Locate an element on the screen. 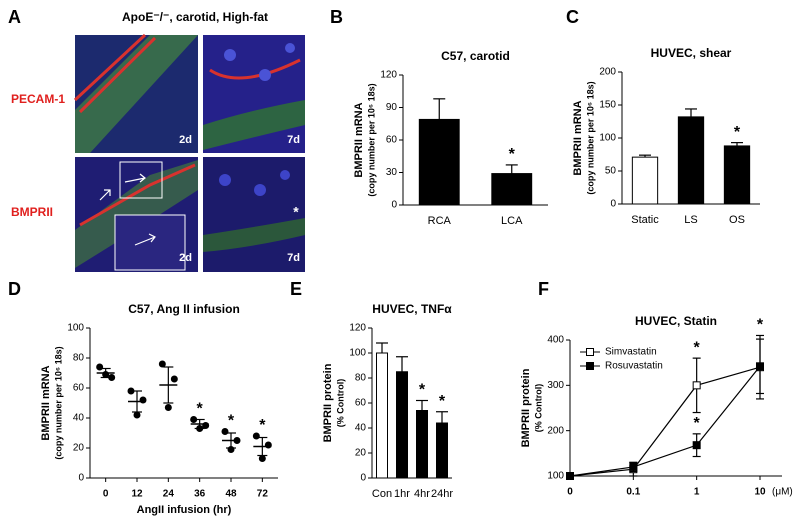 Image resolution: width=800 pixels, height=525 pixels. x-tick-label: 0.1 is located at coordinates (633, 492).